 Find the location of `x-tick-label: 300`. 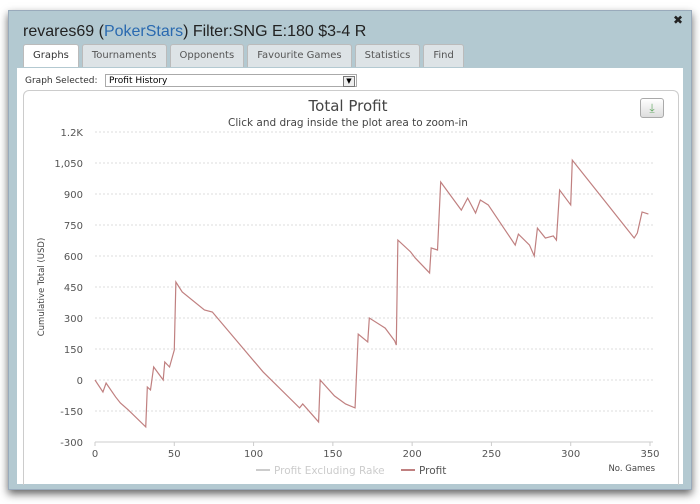

x-tick-label: 300 is located at coordinates (570, 454).